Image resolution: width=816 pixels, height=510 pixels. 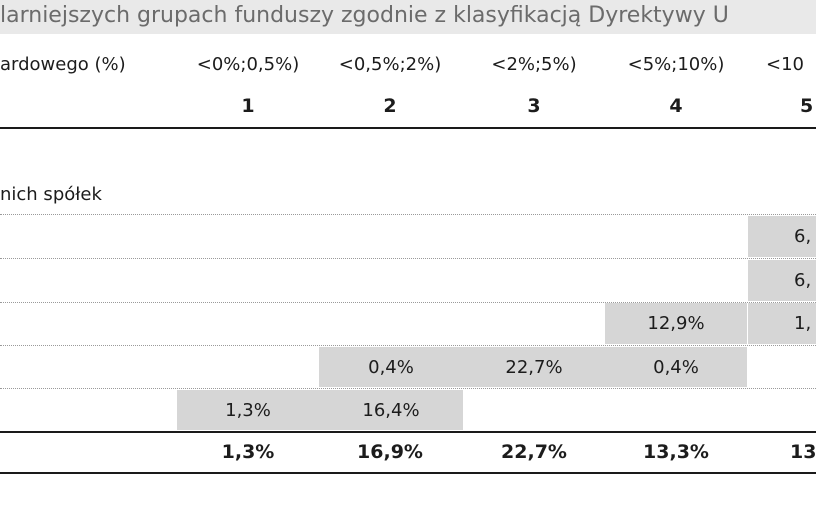 I want to click on total-cell: 13,3%, so click(x=676, y=452).